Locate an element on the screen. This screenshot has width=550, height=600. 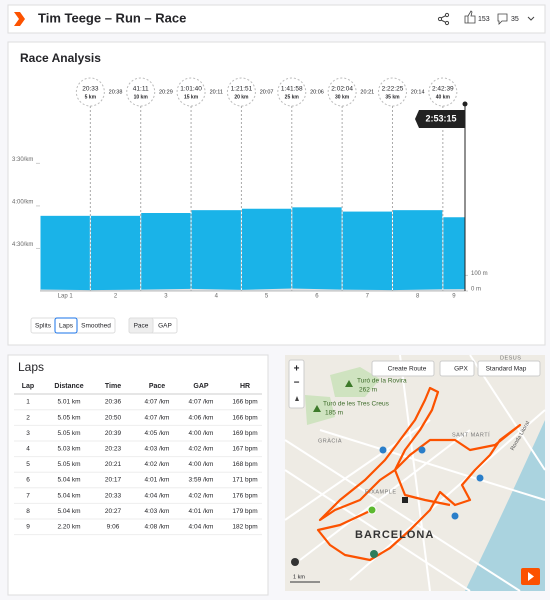
toggle-button: Laps is located at coordinates (66, 326).